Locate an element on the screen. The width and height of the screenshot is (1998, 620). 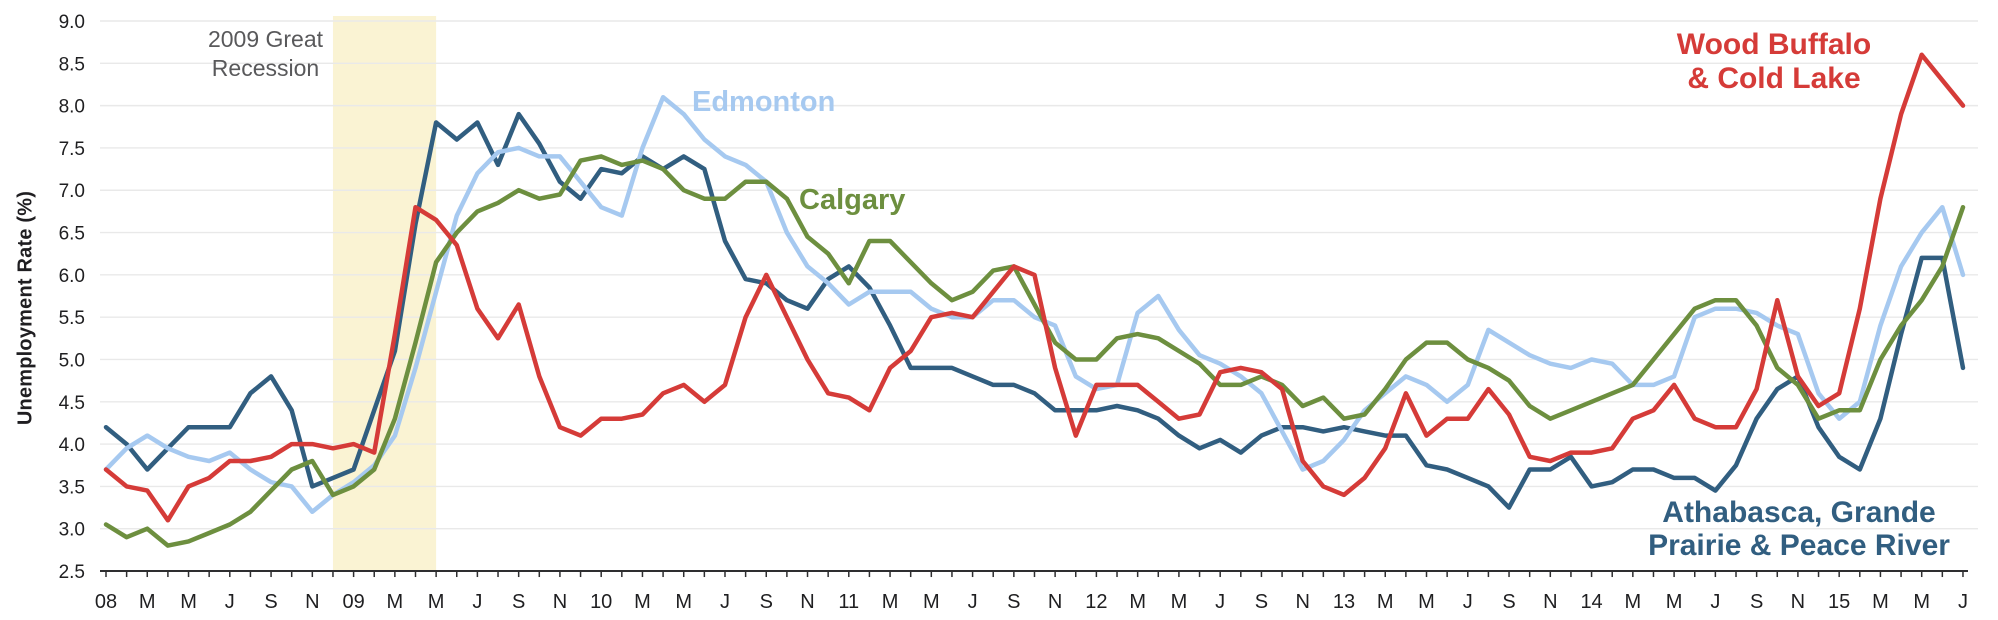
y-tick-label: 4.0 is located at coordinates (72, 445).